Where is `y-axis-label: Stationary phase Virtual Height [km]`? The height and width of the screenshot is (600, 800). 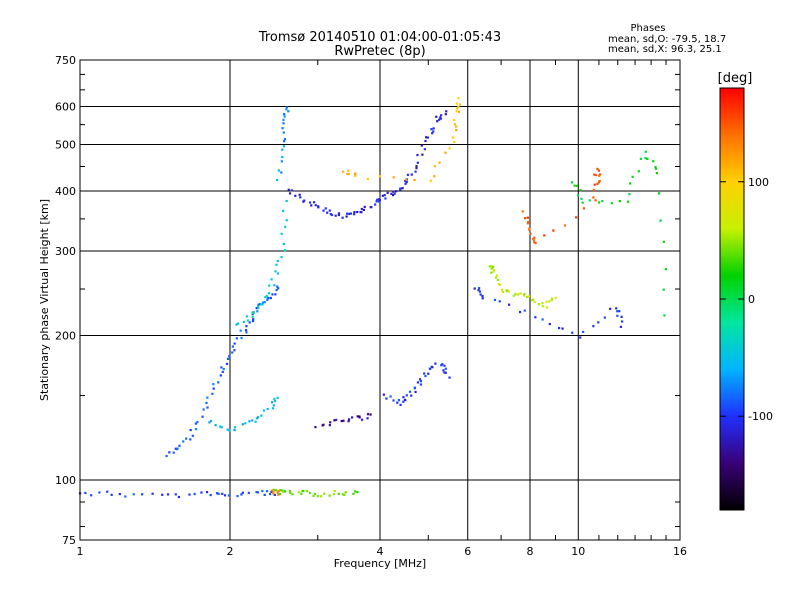
y-axis-label: Stationary phase Virtual Height [km] is located at coordinates (44, 300).